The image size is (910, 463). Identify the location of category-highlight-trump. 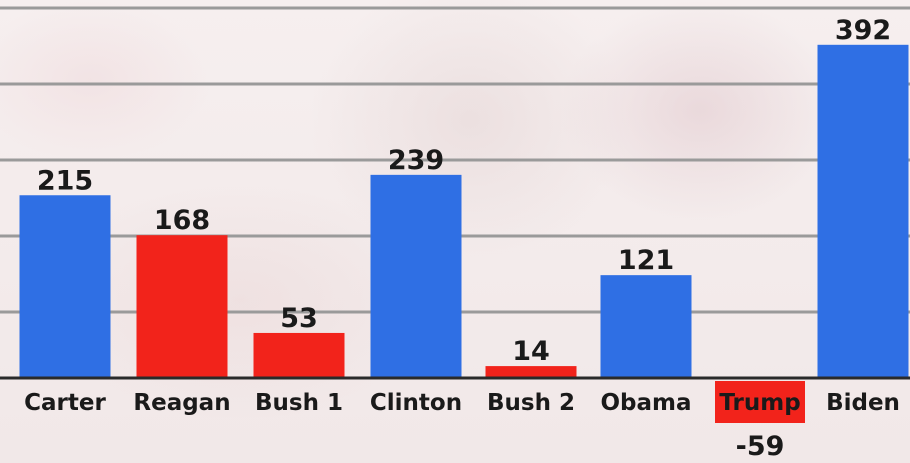
(760, 402).